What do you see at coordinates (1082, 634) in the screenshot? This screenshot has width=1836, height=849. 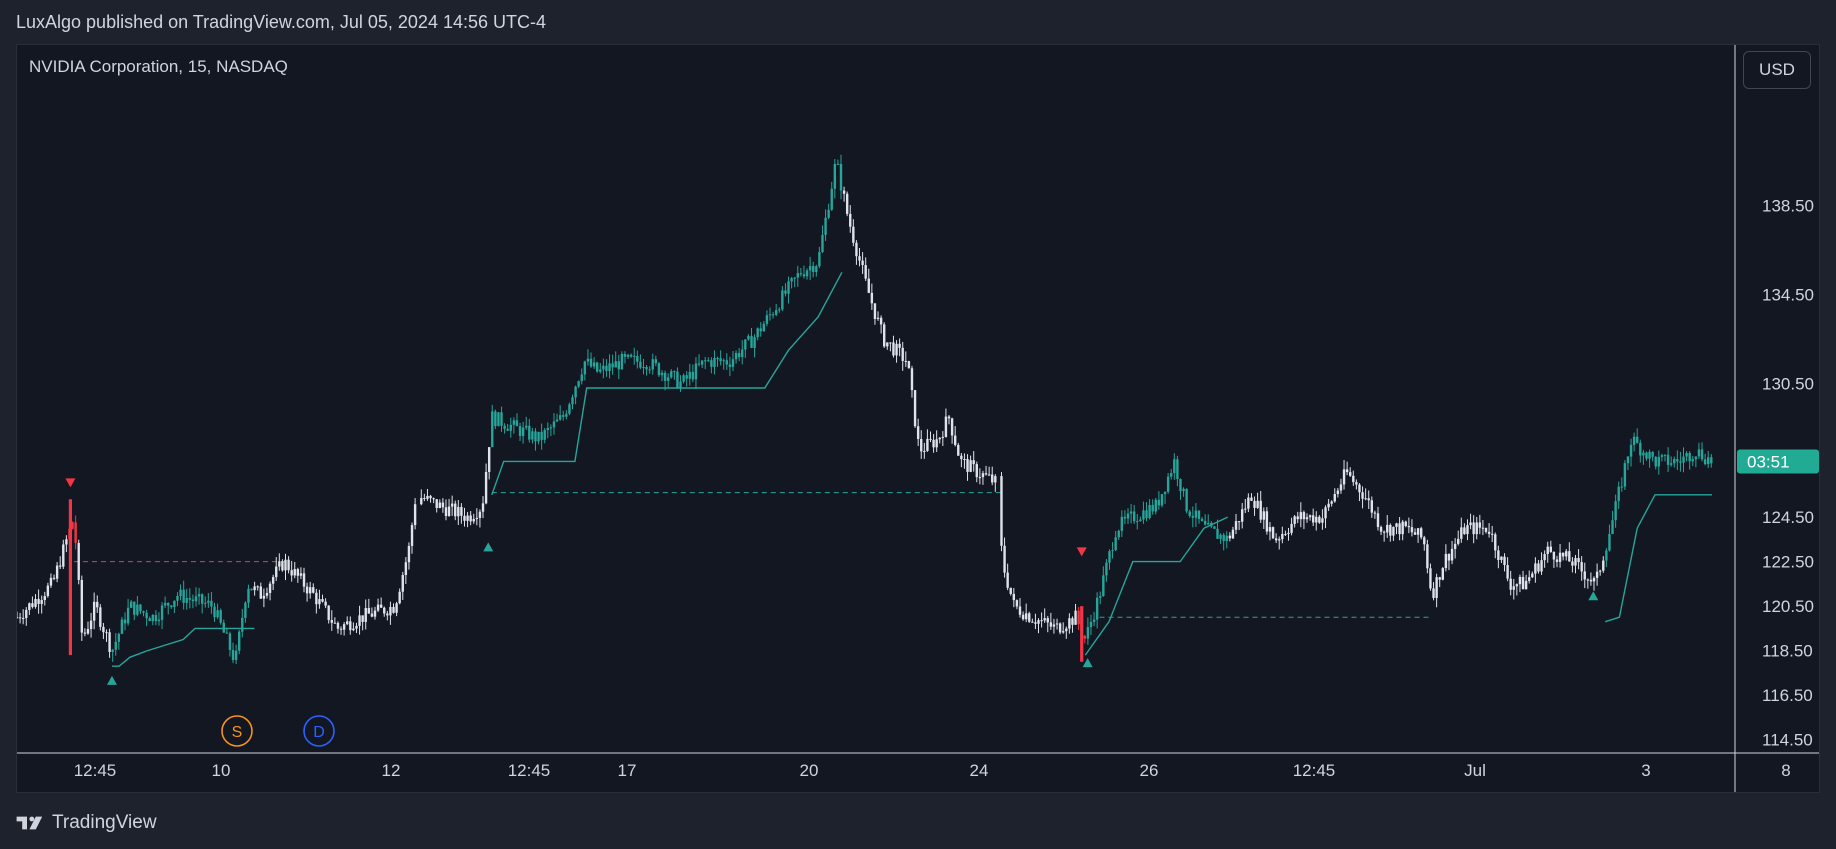 I see `bear-signal-candle` at bounding box center [1082, 634].